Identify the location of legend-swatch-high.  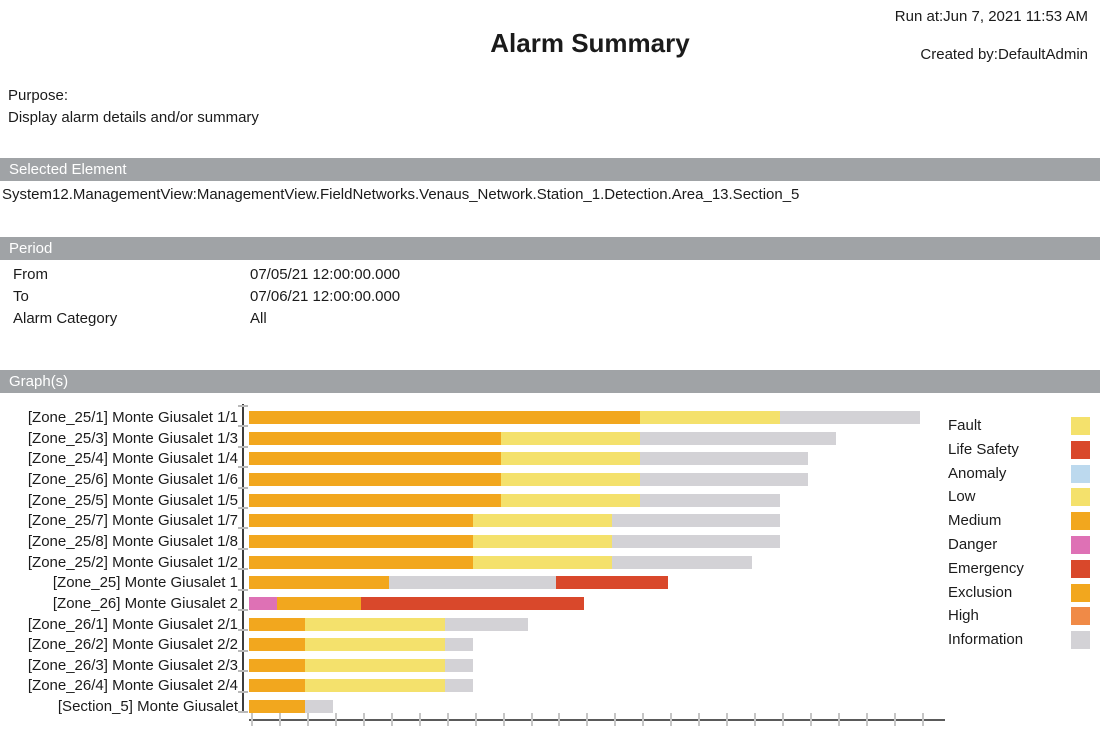
(1080, 616).